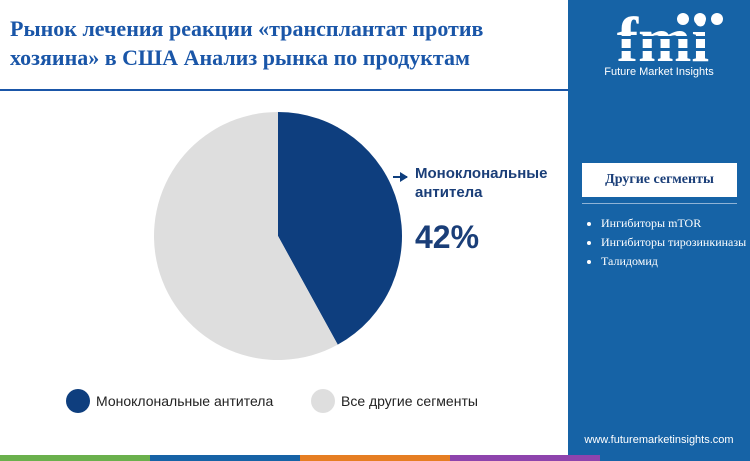 The width and height of the screenshot is (750, 461). I want to click on other-segments-heading: Другие сегменты, so click(659, 180).